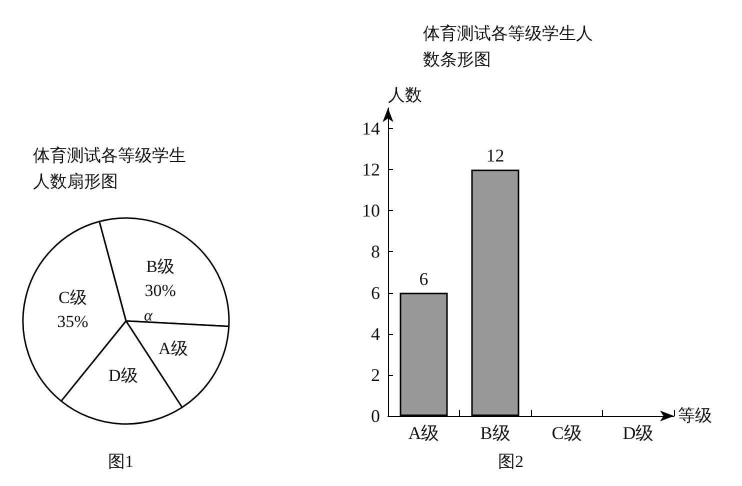 Image resolution: width=742 pixels, height=486 pixels. What do you see at coordinates (123, 375) in the screenshot?
I see `slice-label: D级` at bounding box center [123, 375].